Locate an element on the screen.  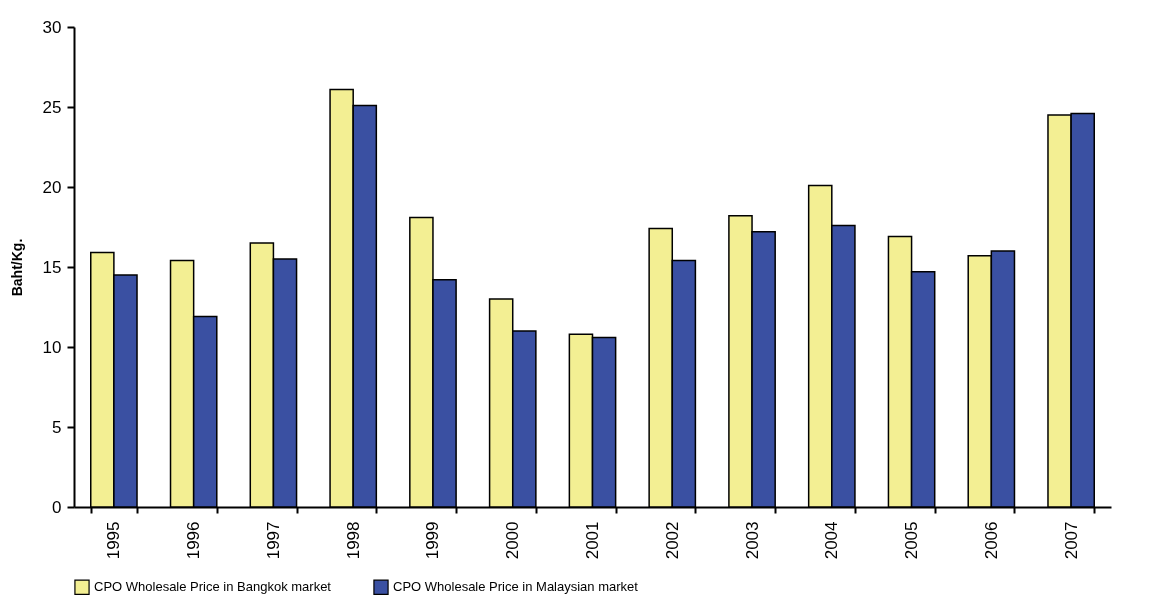
y-tick-label: 0 is located at coordinates (57, 507).